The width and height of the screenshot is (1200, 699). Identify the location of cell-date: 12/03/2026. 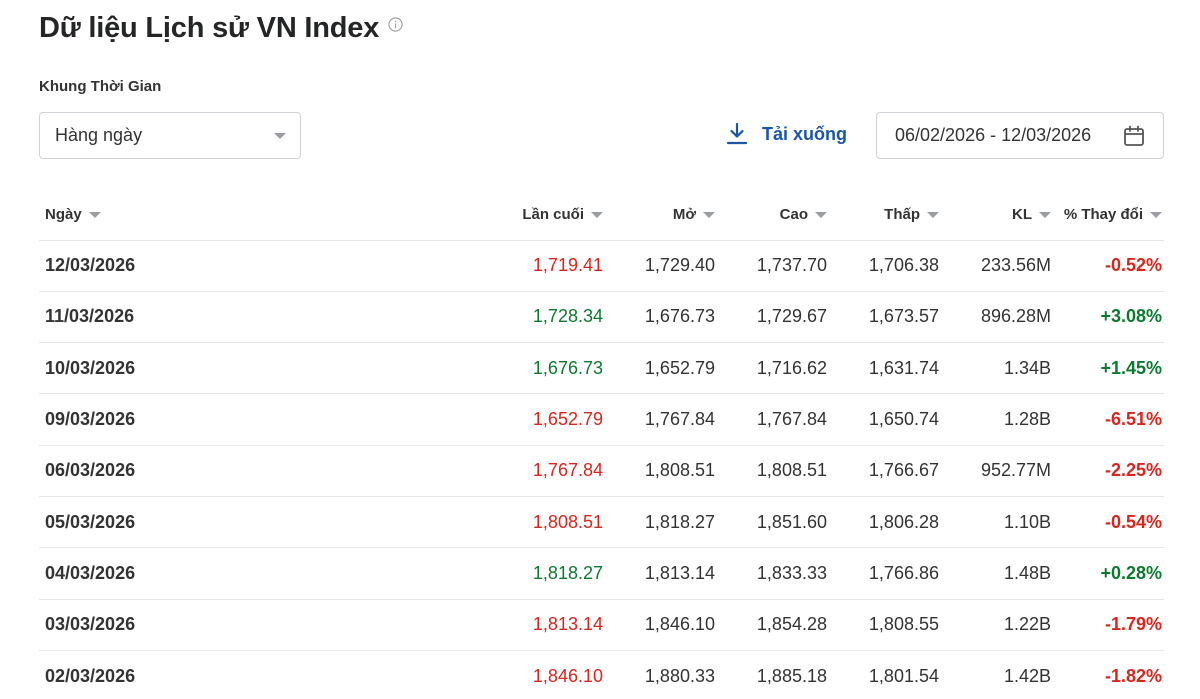
(267, 266).